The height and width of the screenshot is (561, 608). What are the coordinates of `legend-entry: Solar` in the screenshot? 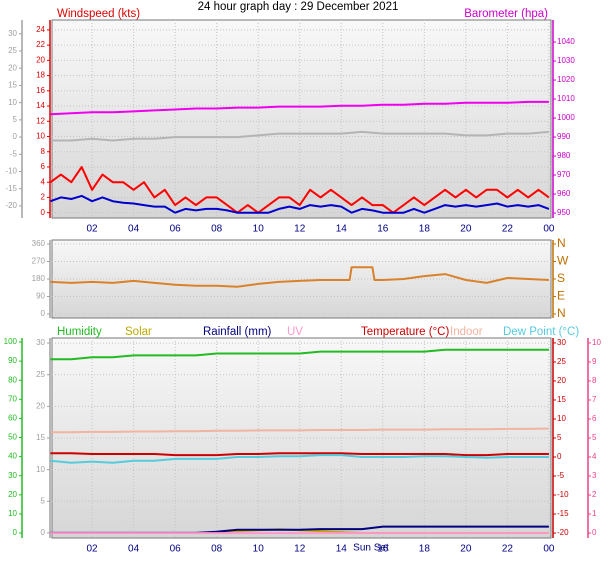 It's located at (138, 332).